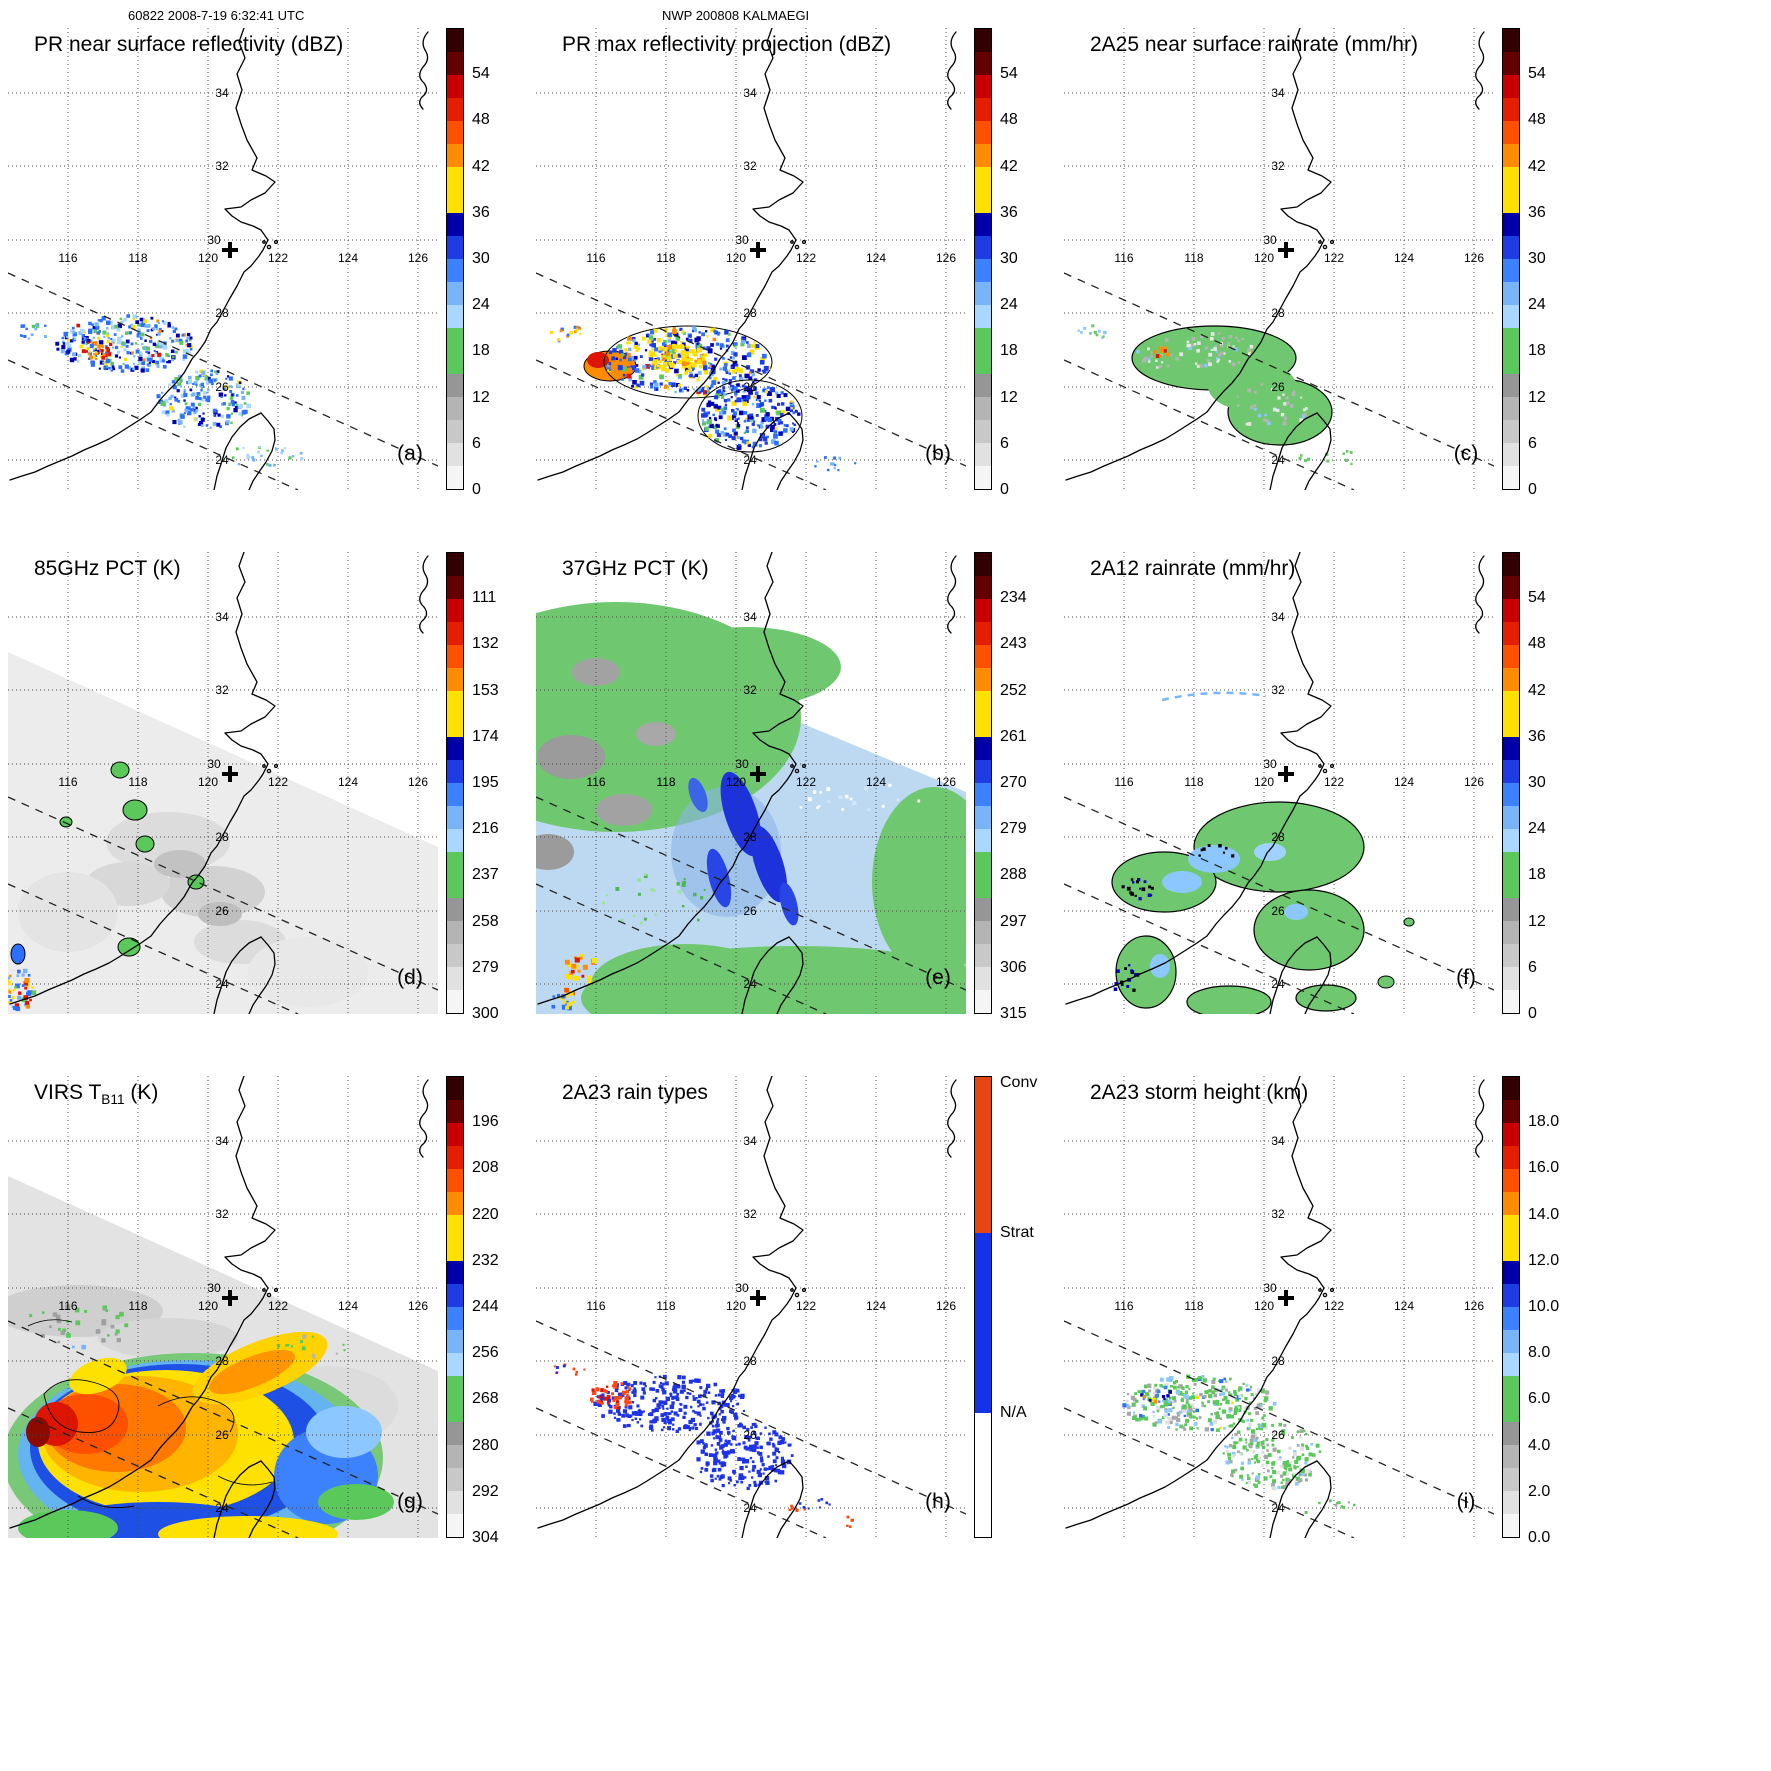 The width and height of the screenshot is (1771, 1771). Describe the element at coordinates (1013, 690) in the screenshot. I see `colorbar-tick-label: 252` at that location.